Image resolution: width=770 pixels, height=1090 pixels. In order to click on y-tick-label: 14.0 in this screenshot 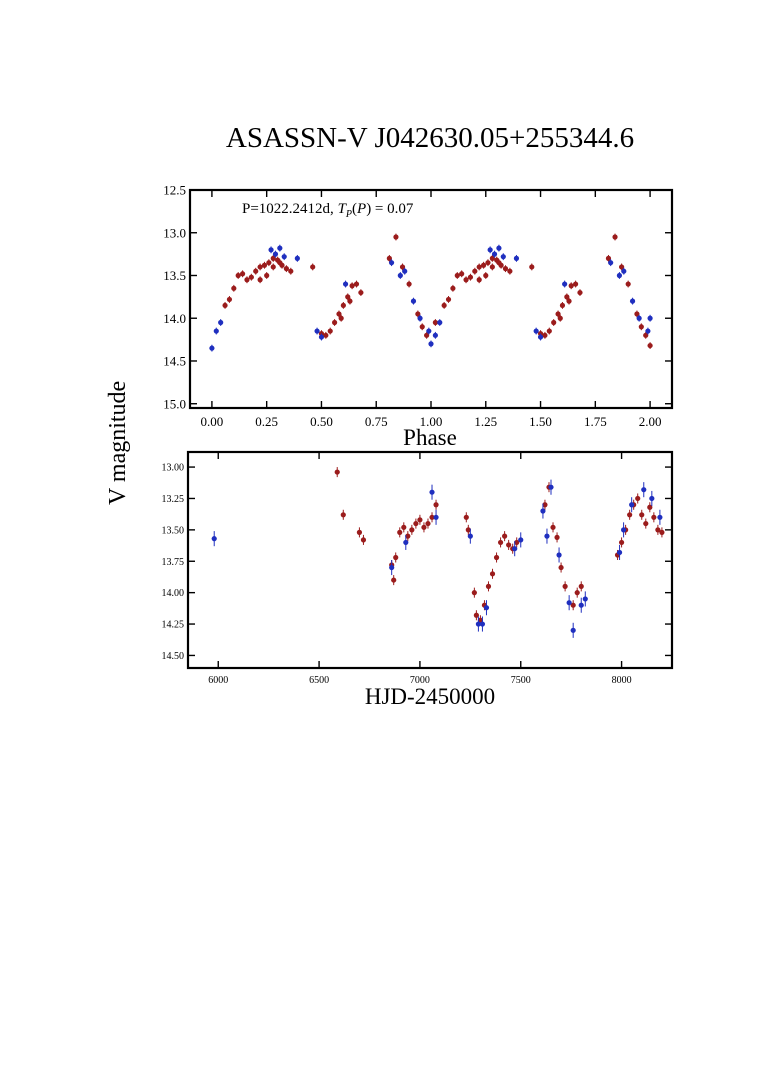, I will do `click(174, 318)`.